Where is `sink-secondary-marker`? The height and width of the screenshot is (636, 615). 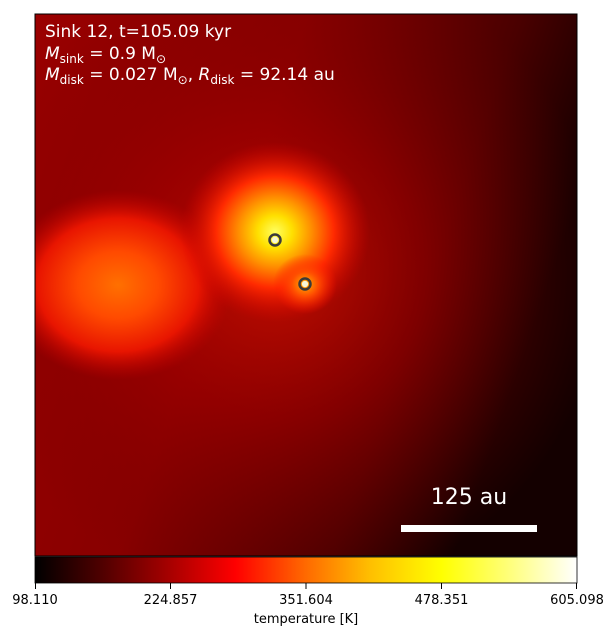 sink-secondary-marker is located at coordinates (305, 284).